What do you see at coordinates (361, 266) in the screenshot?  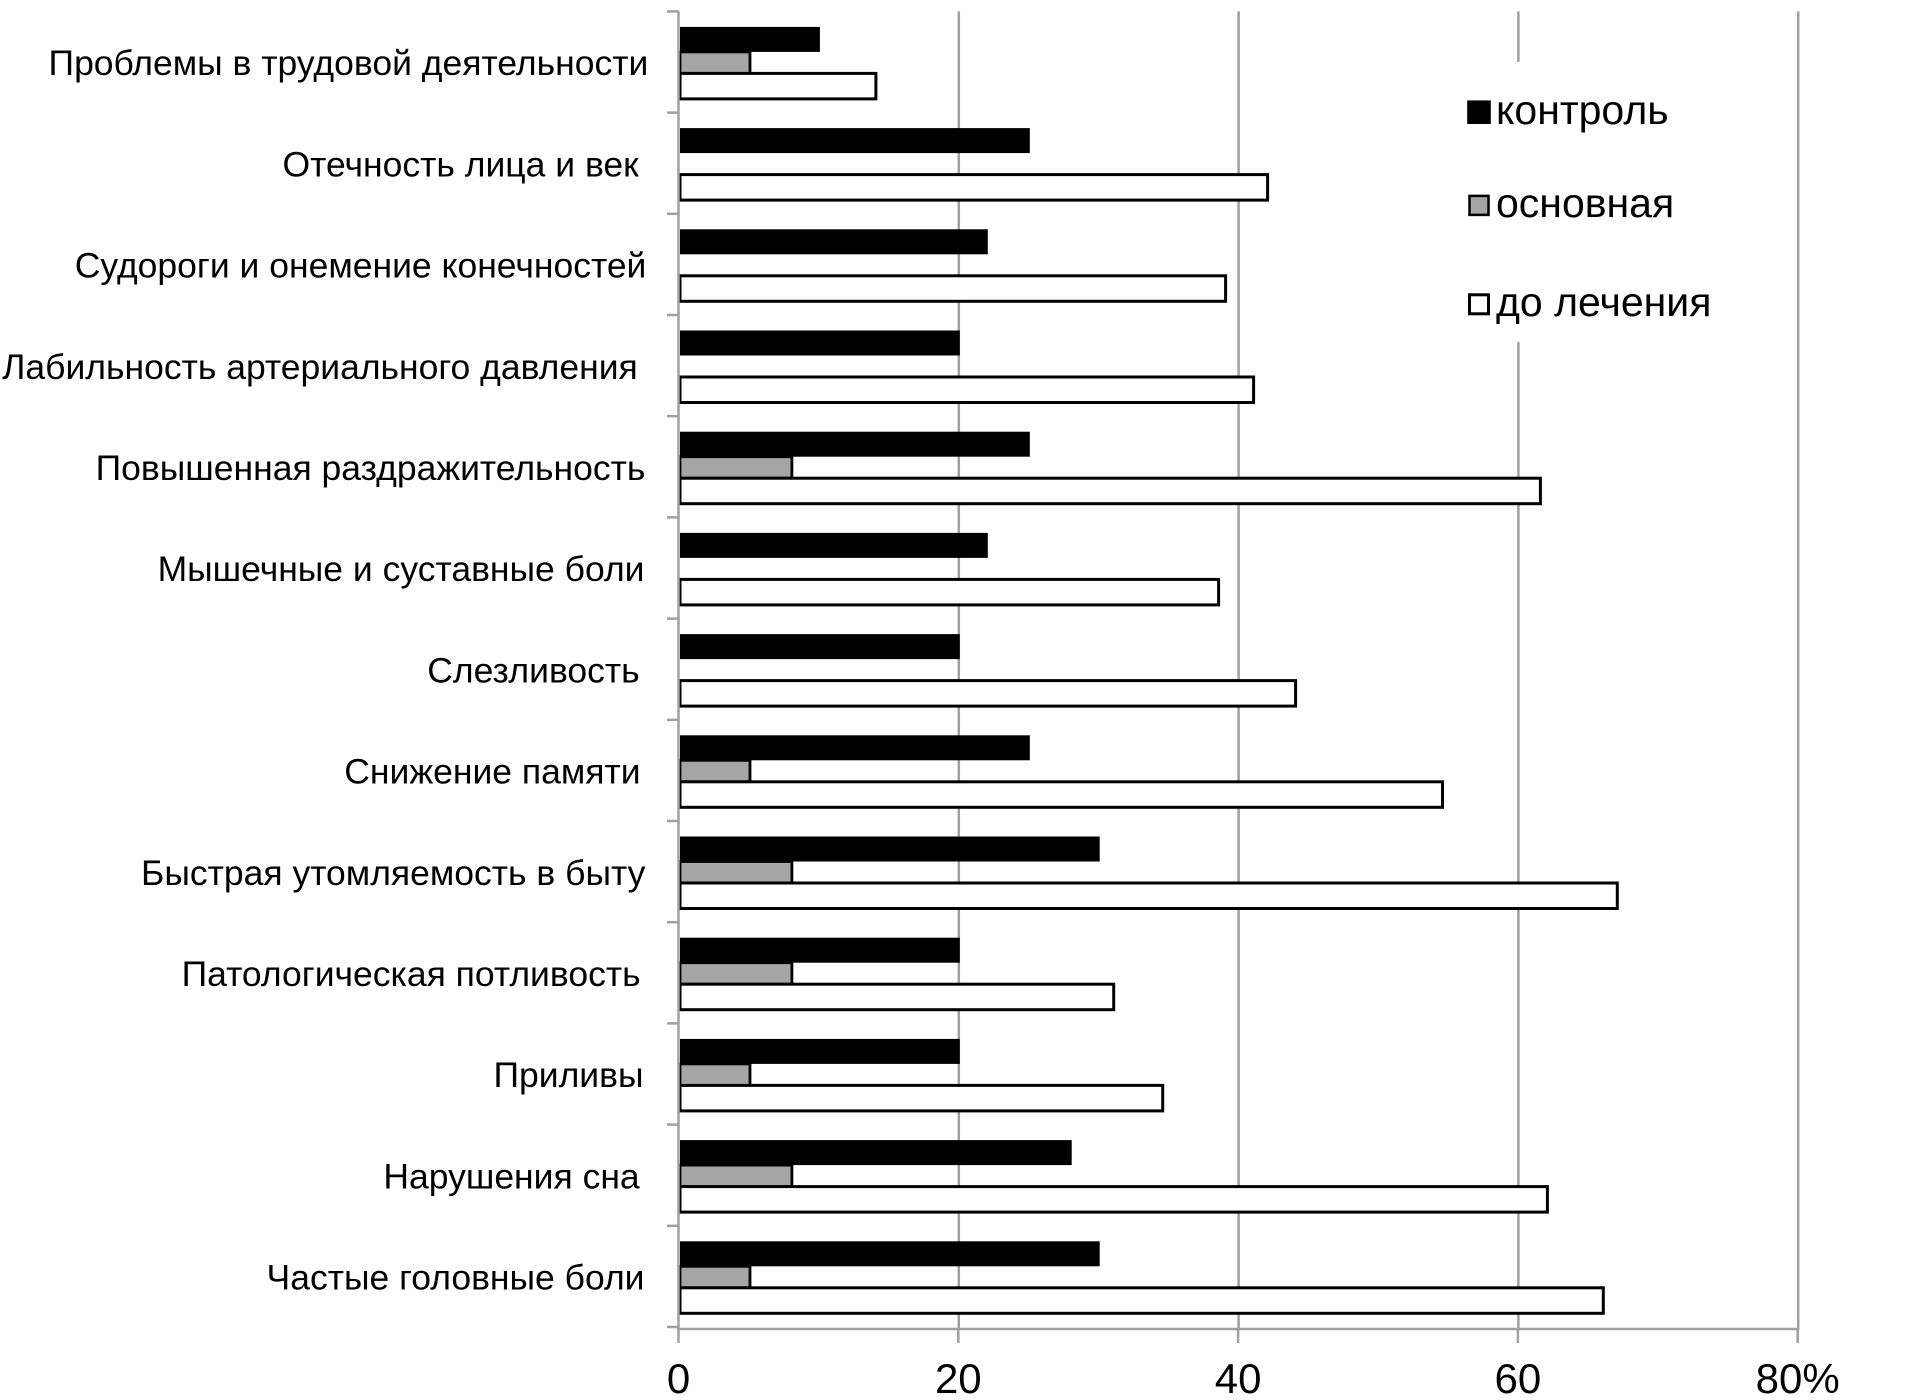 I see `svg-text:Судороги и онемение конечносте: Судороги и онемение конечностей` at bounding box center [361, 266].